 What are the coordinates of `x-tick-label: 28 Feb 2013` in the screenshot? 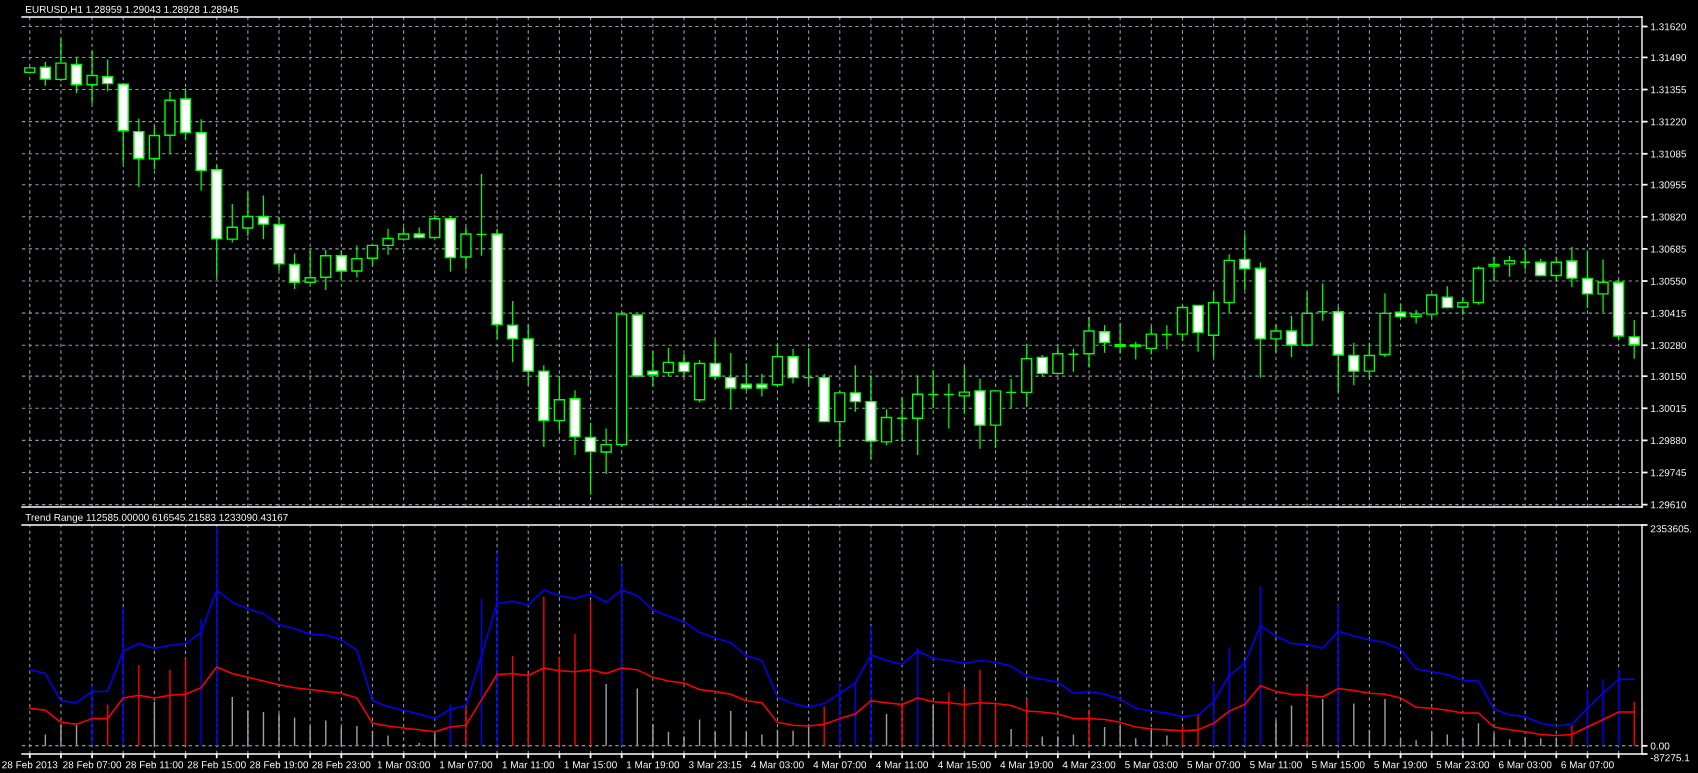 It's located at (30, 764).